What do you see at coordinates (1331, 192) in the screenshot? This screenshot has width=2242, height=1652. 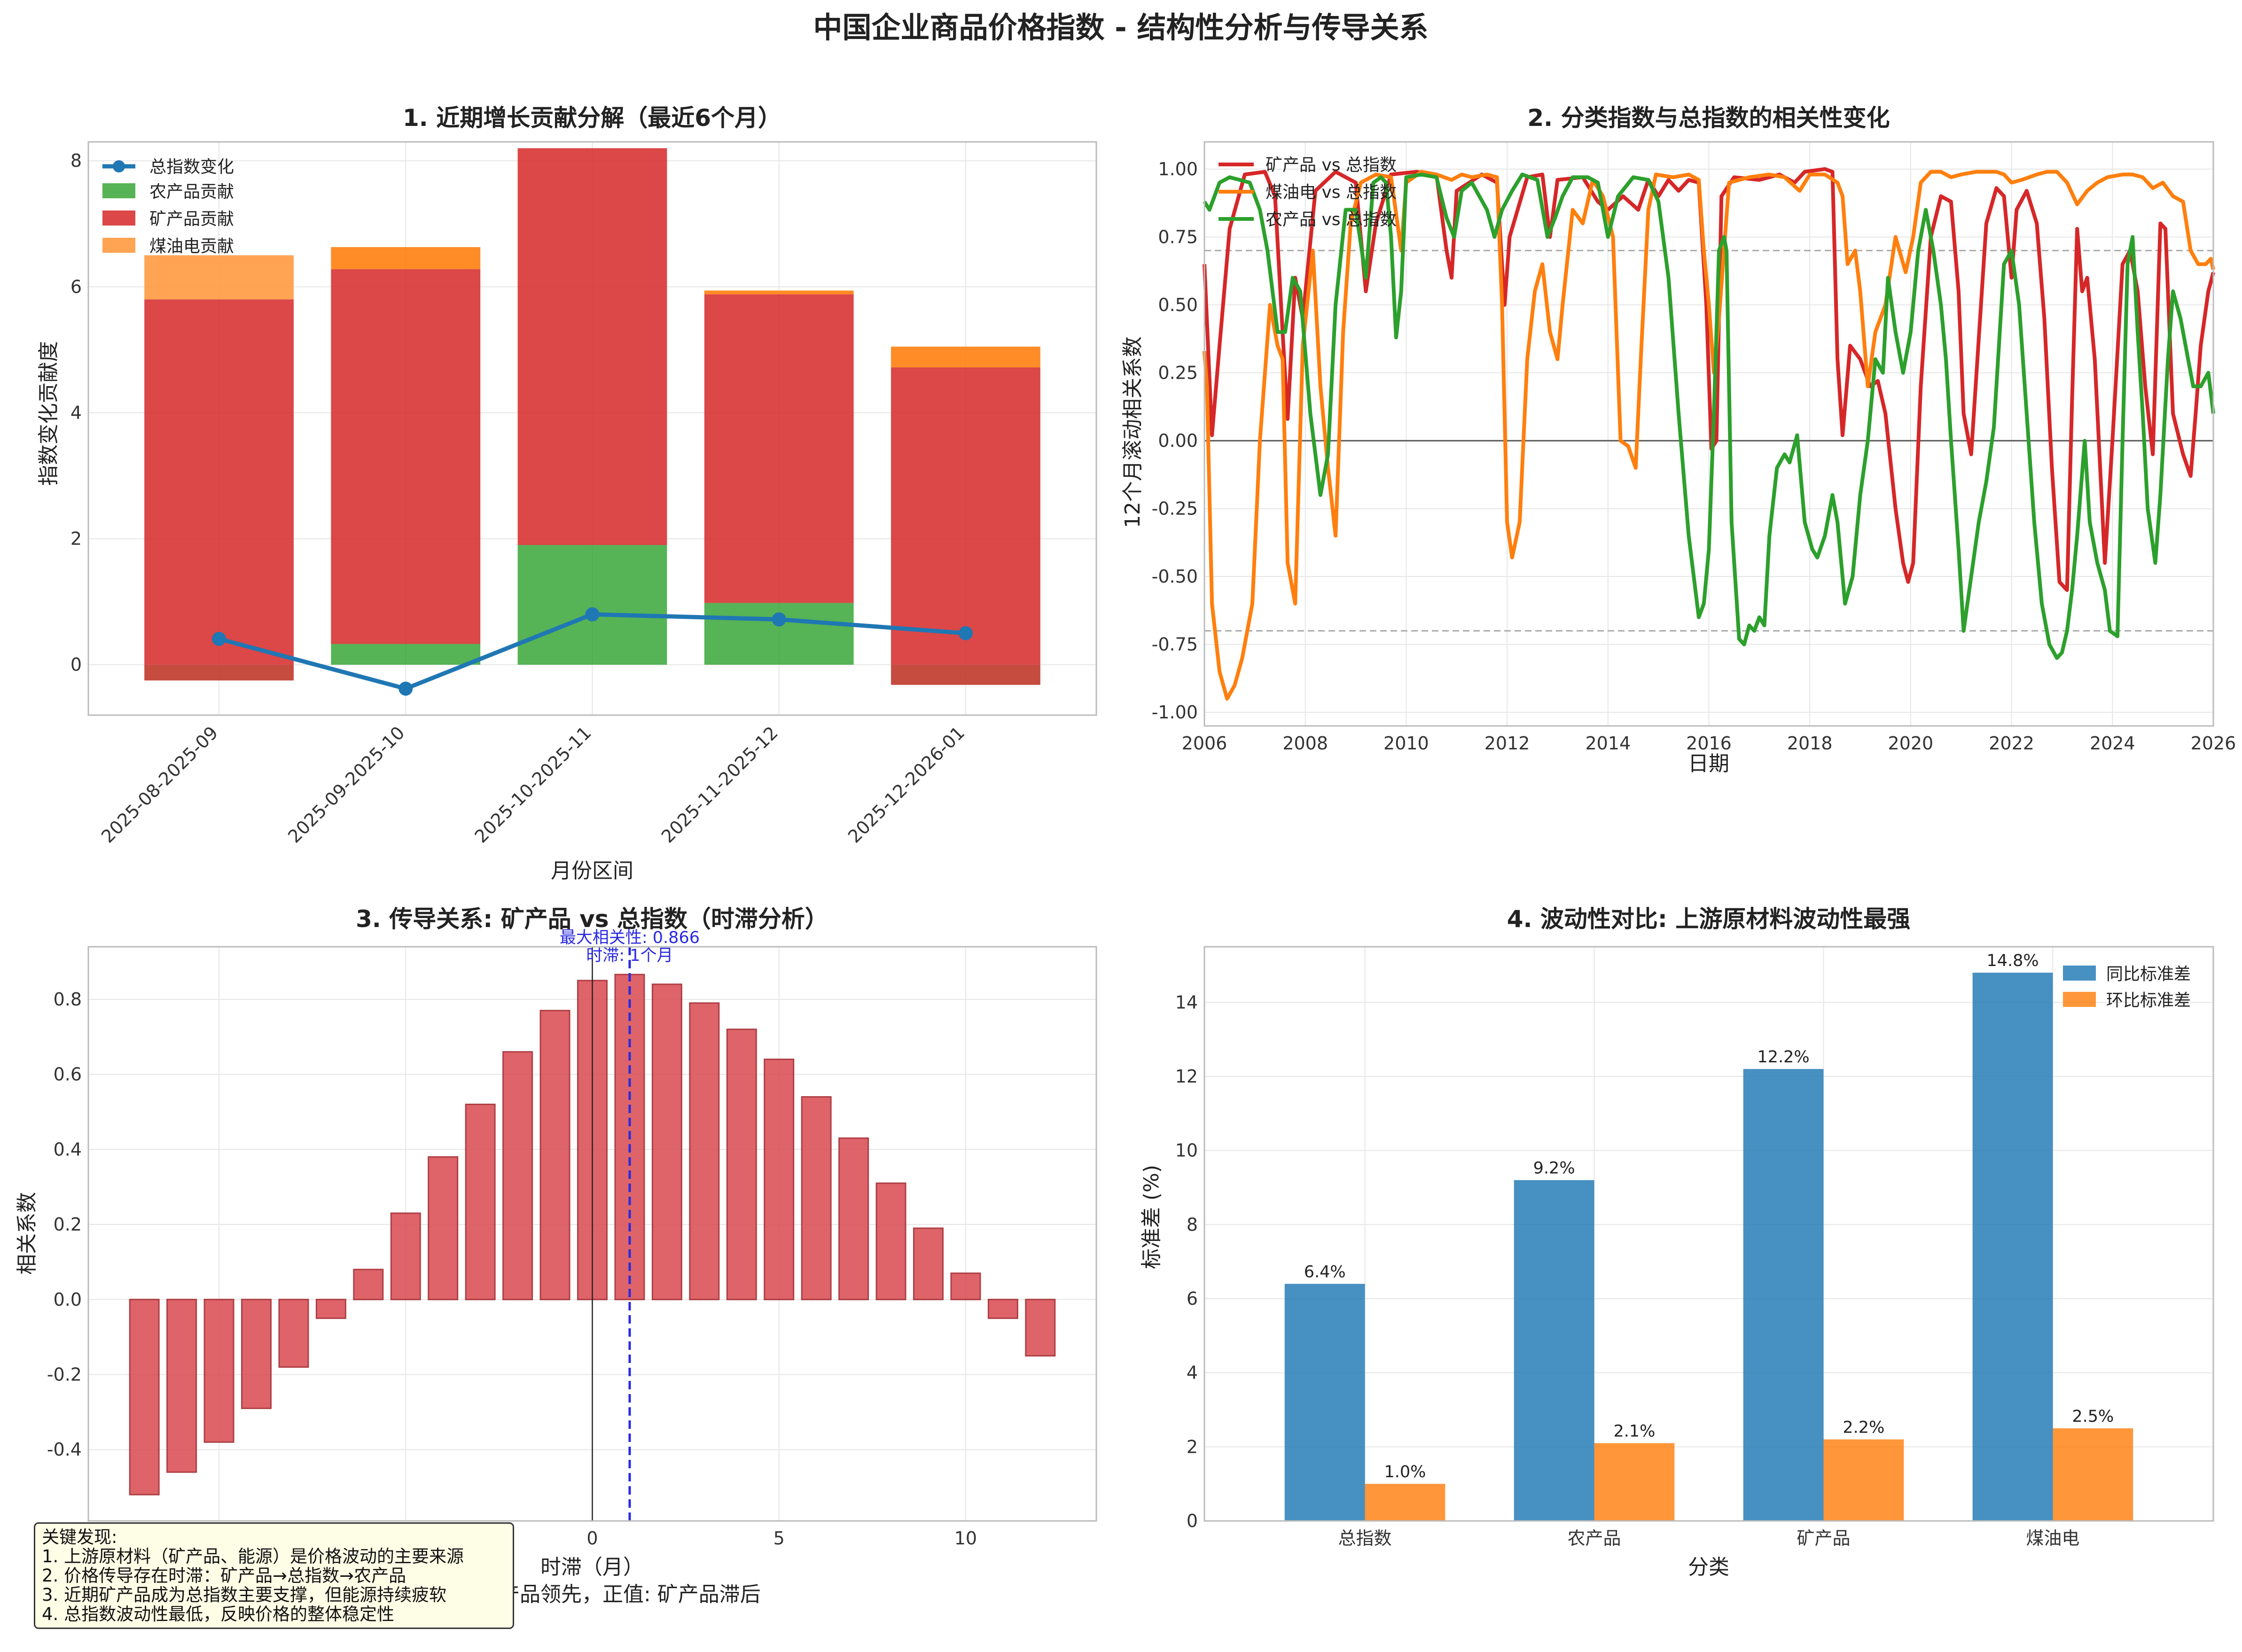 I see `legend-label: 煤油电 vs 总指数` at bounding box center [1331, 192].